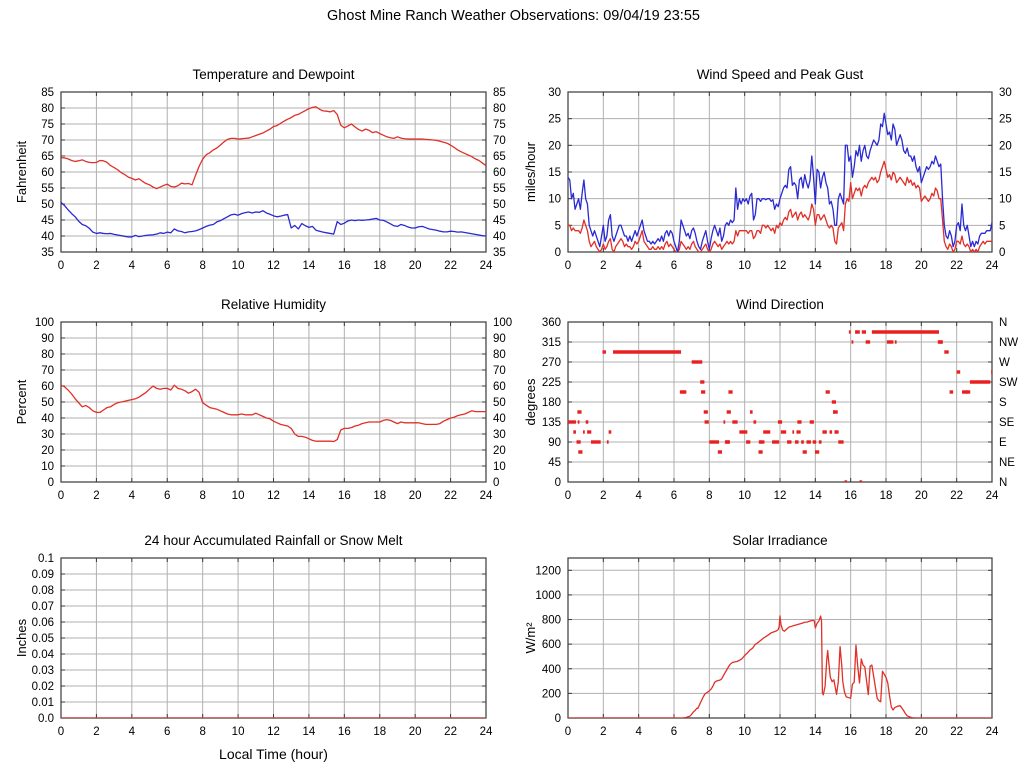 The height and width of the screenshot is (772, 1027). Describe the element at coordinates (548, 596) in the screenshot. I see `svg-text: 1000` at that location.